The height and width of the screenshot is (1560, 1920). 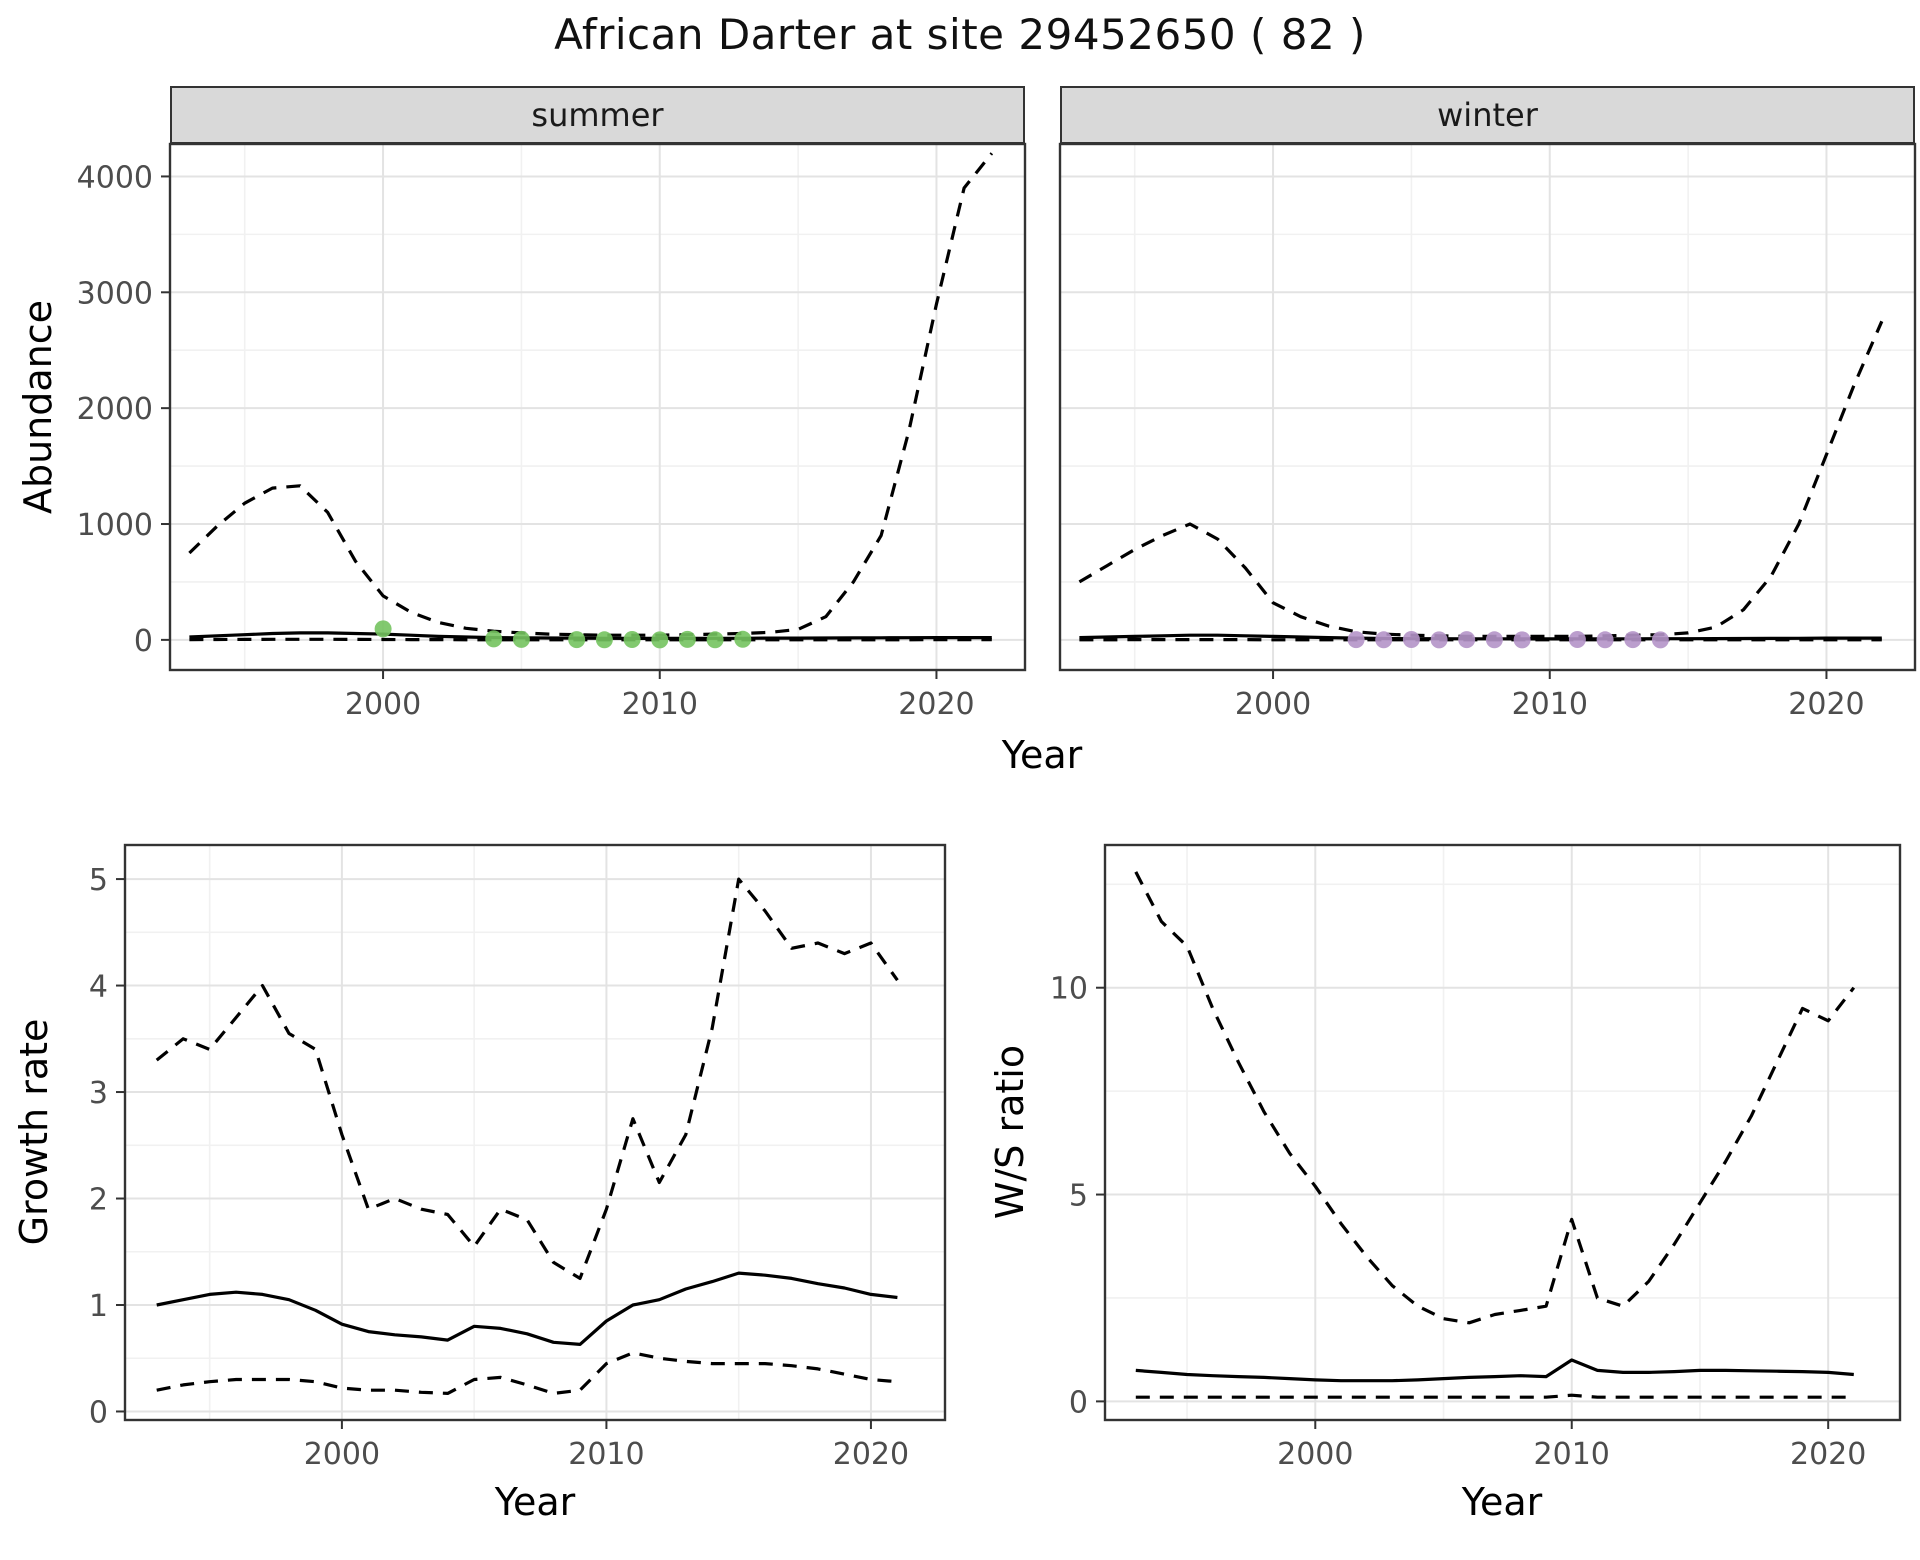 I want to click on svg-text: 4000, so click(x=115, y=177).